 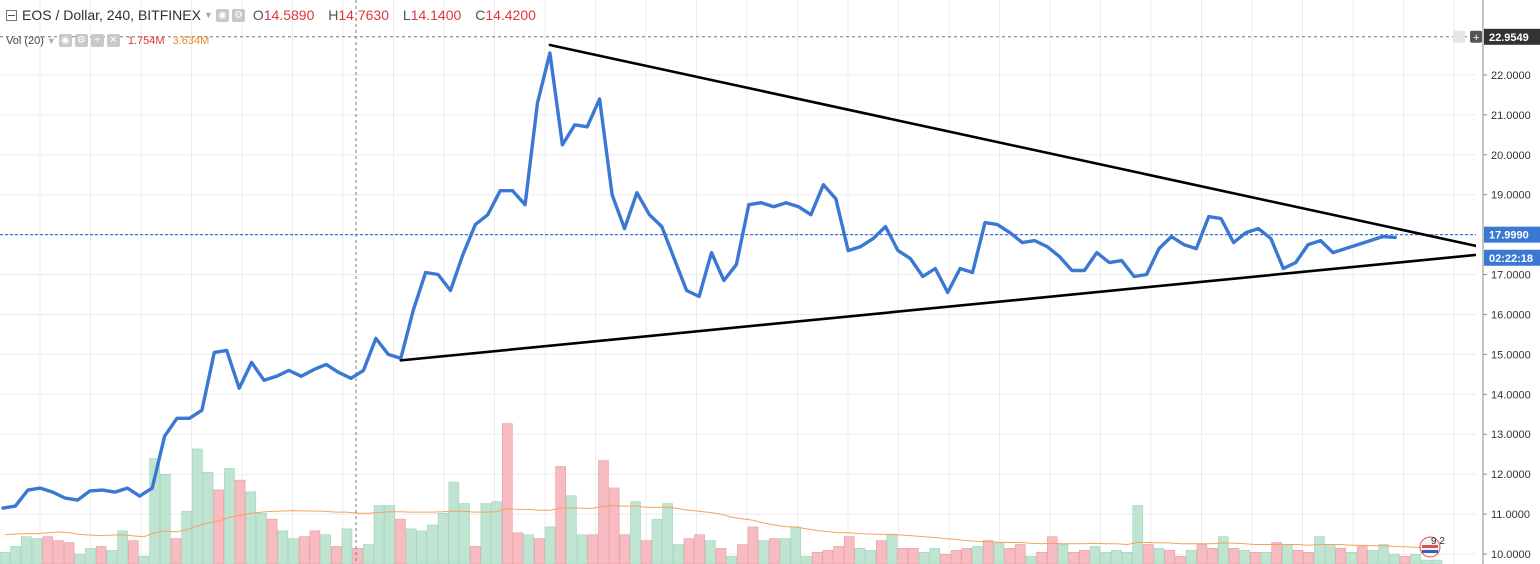 I want to click on y-tick-label: 17.0000, so click(x=1511, y=276).